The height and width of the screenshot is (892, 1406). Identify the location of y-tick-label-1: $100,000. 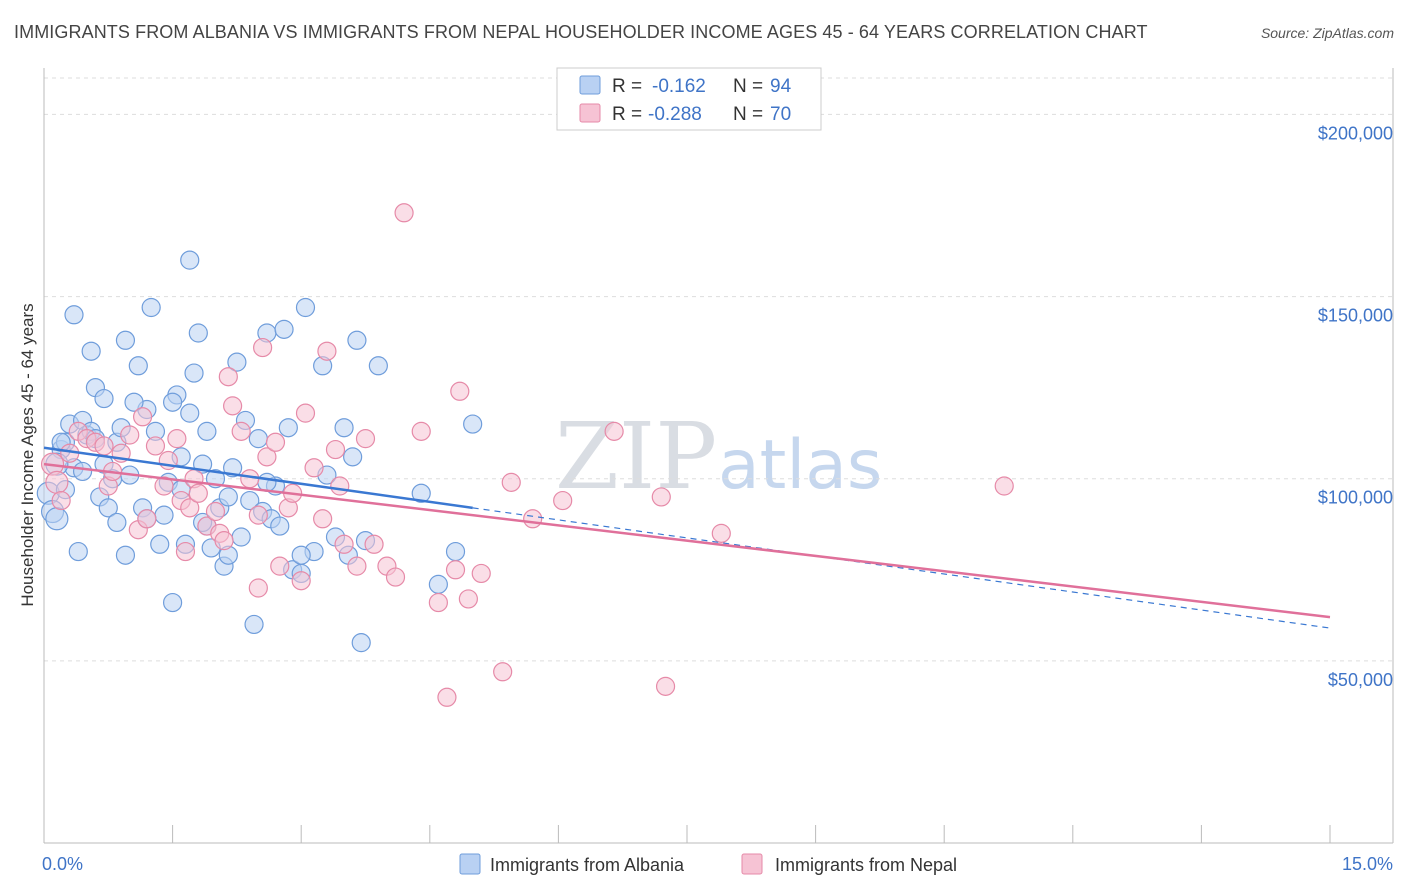
(1355, 498).